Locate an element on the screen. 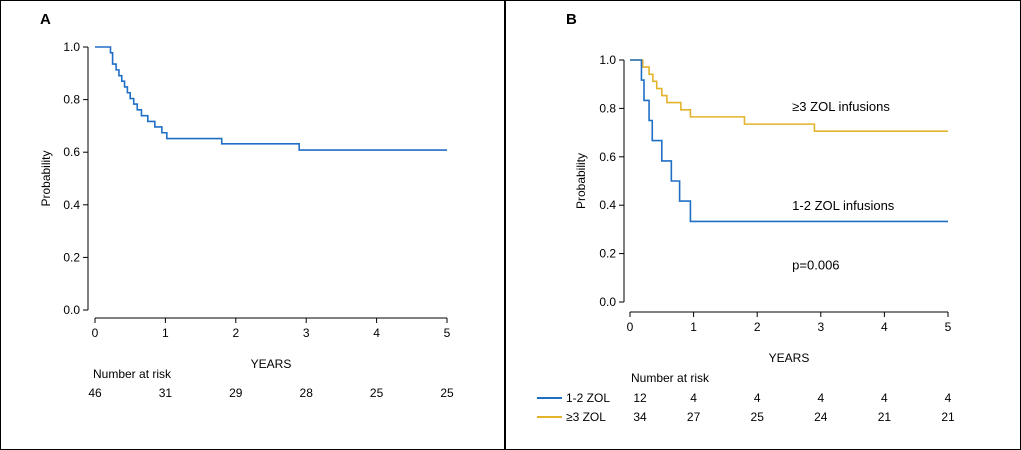  panel-a-x-tick-label: 3 is located at coordinates (306, 333).